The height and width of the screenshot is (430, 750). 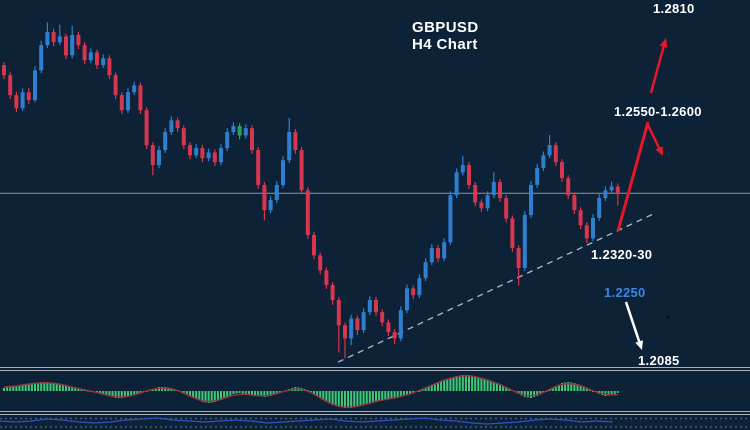 I want to click on price-level-label-12250: 1.2250, so click(x=625, y=292).